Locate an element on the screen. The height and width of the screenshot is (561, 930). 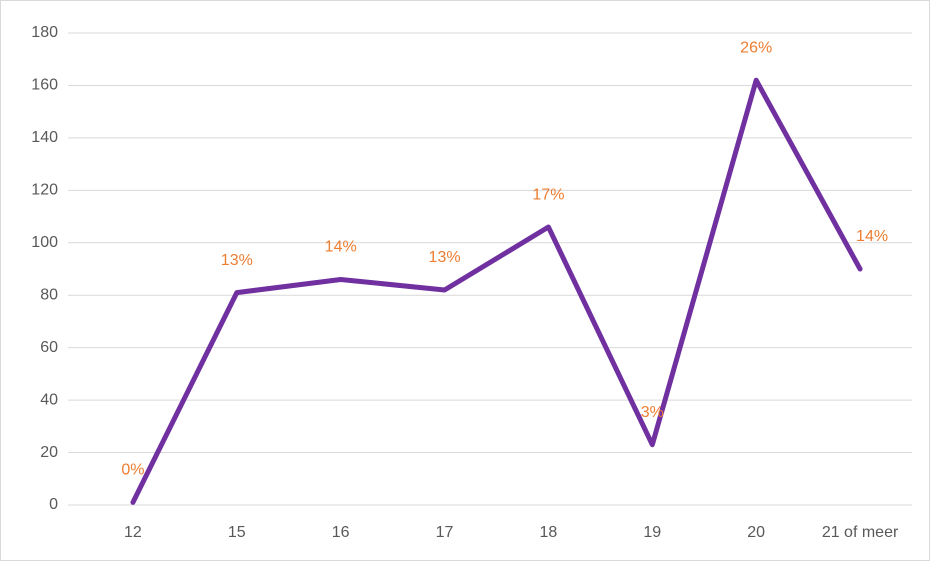
data-label: 17% is located at coordinates (548, 194).